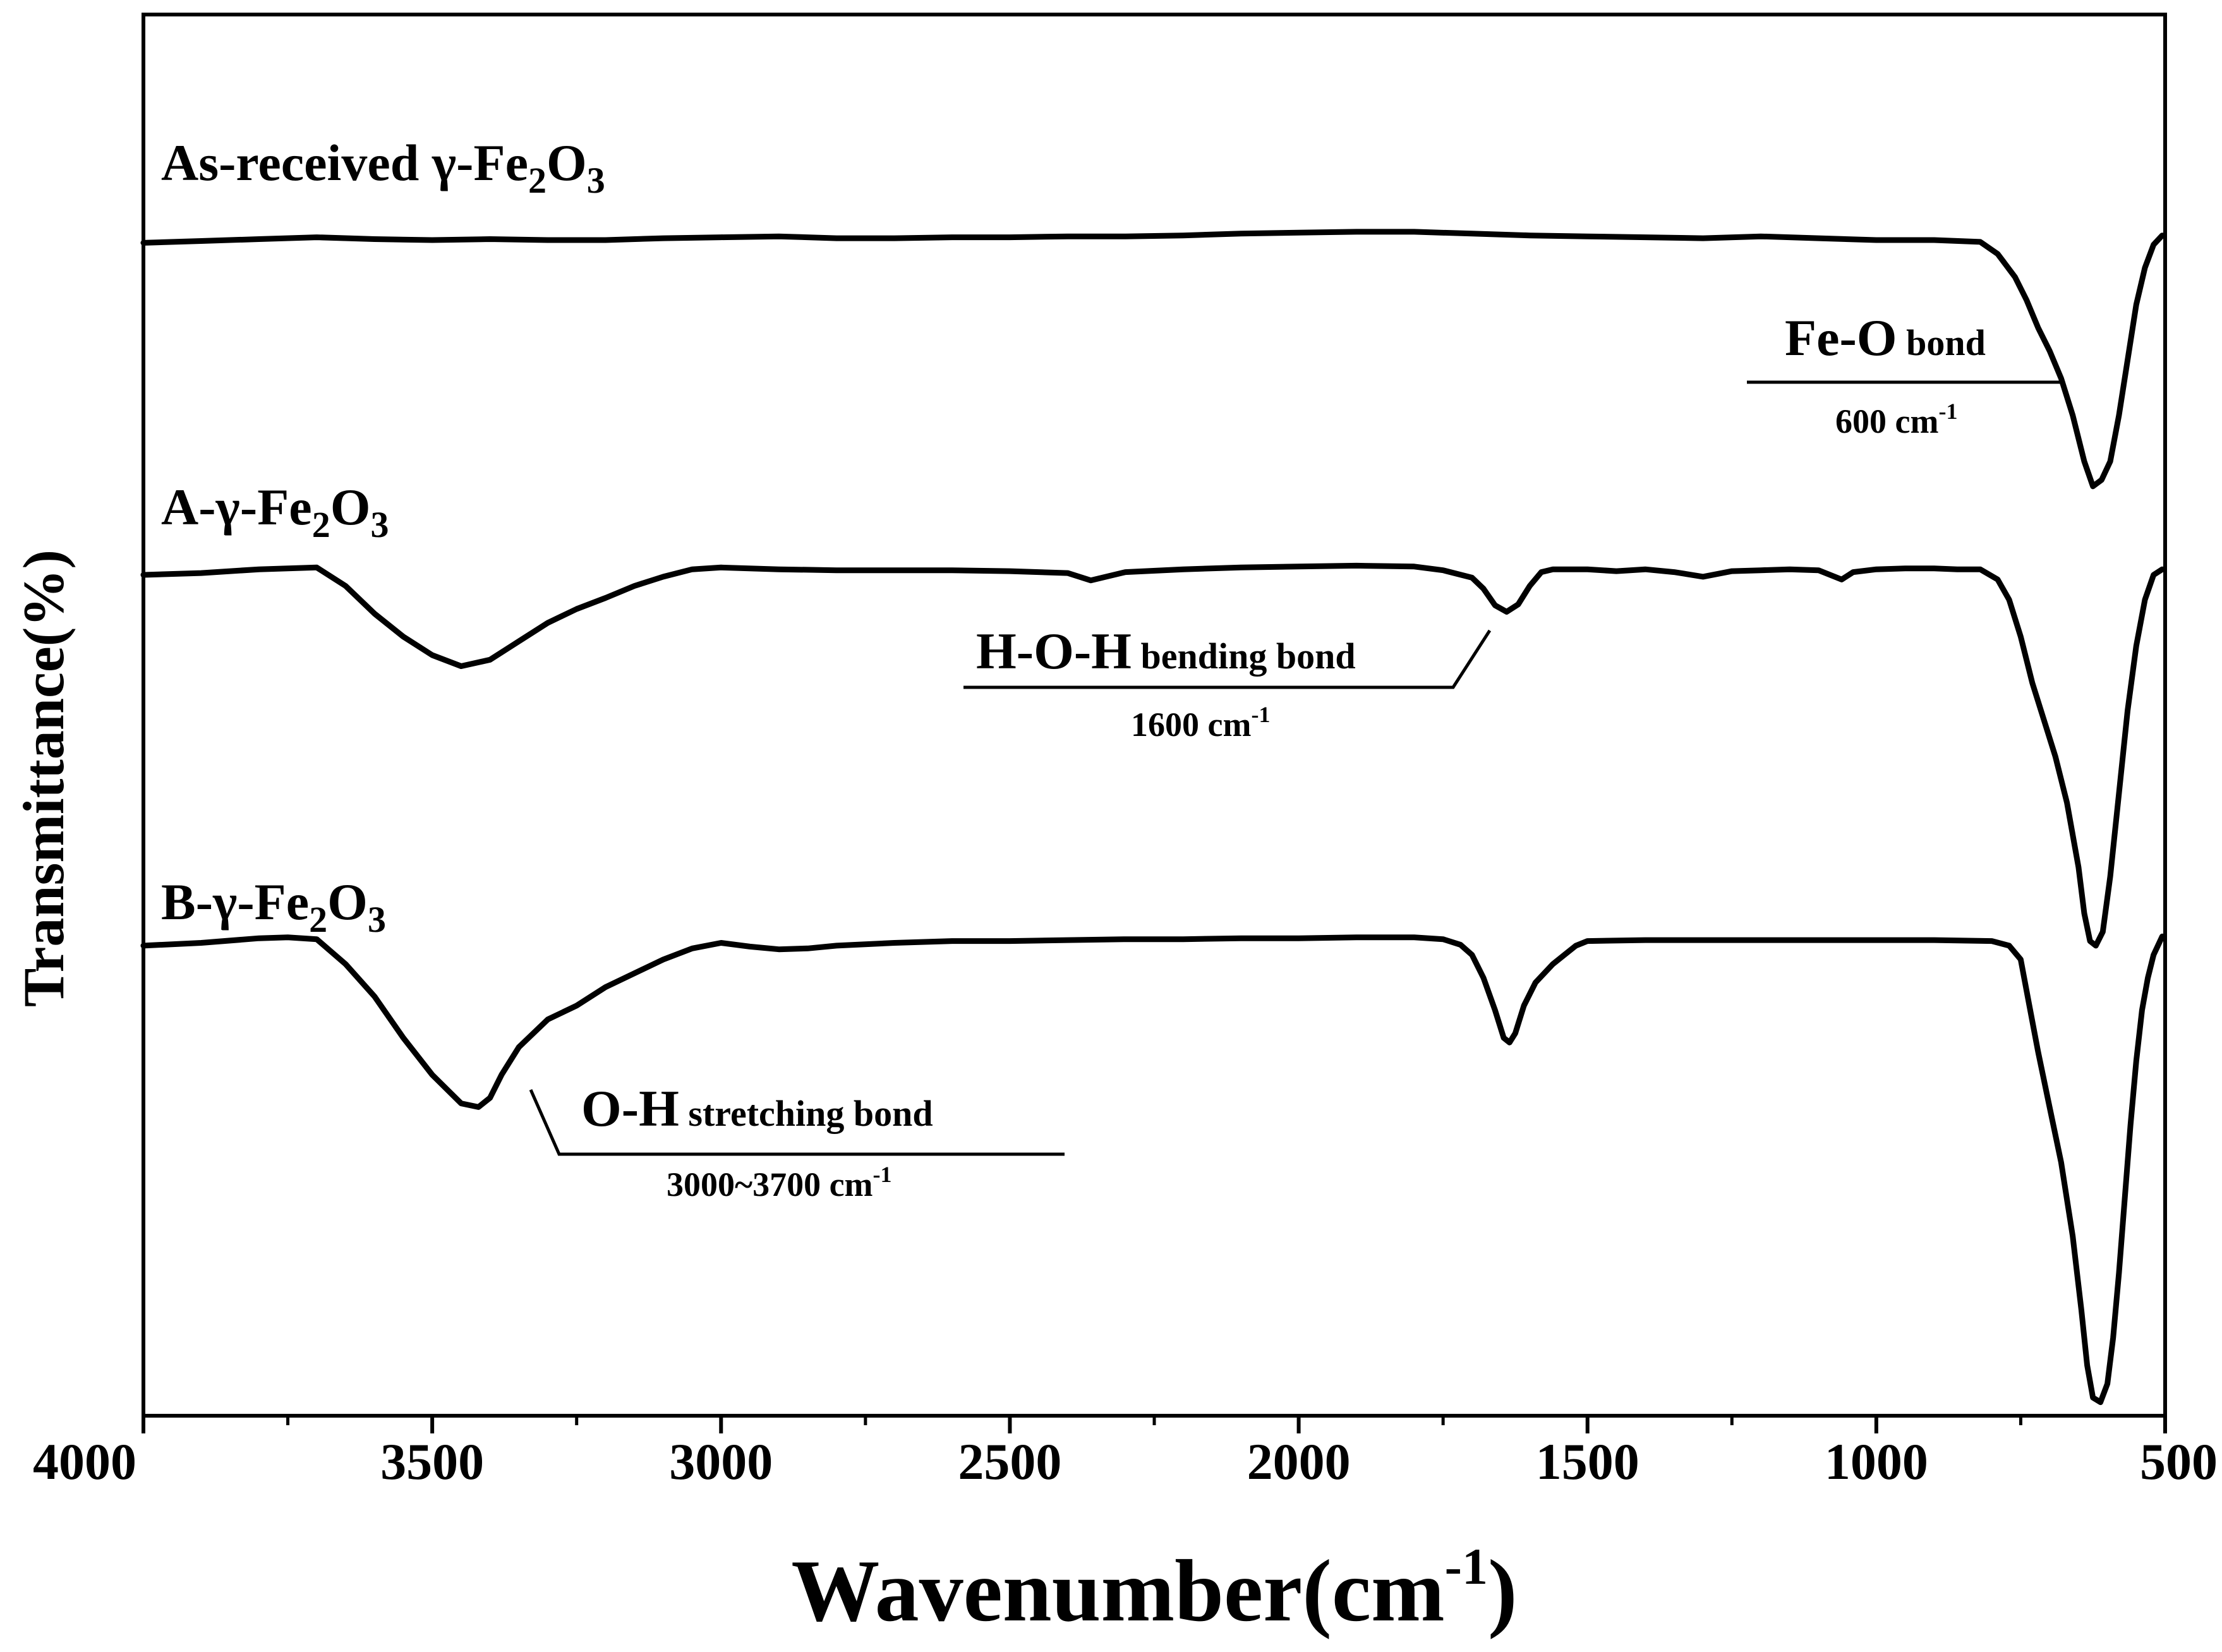  What do you see at coordinates (1299, 1461) in the screenshot?
I see `x-tick-label-2000: 2000` at bounding box center [1299, 1461].